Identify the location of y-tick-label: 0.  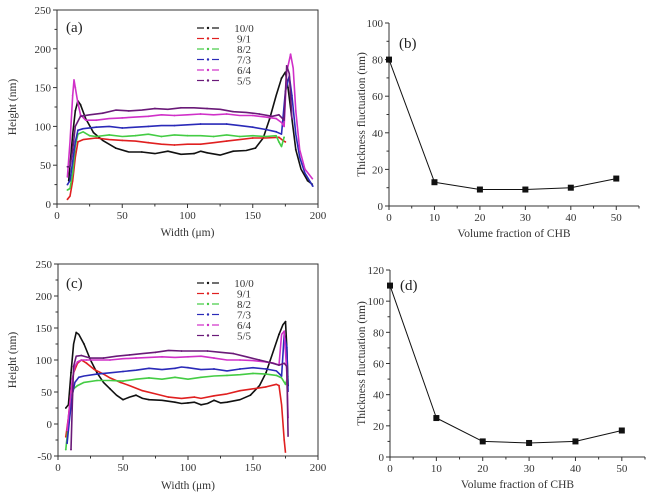
(381, 207).